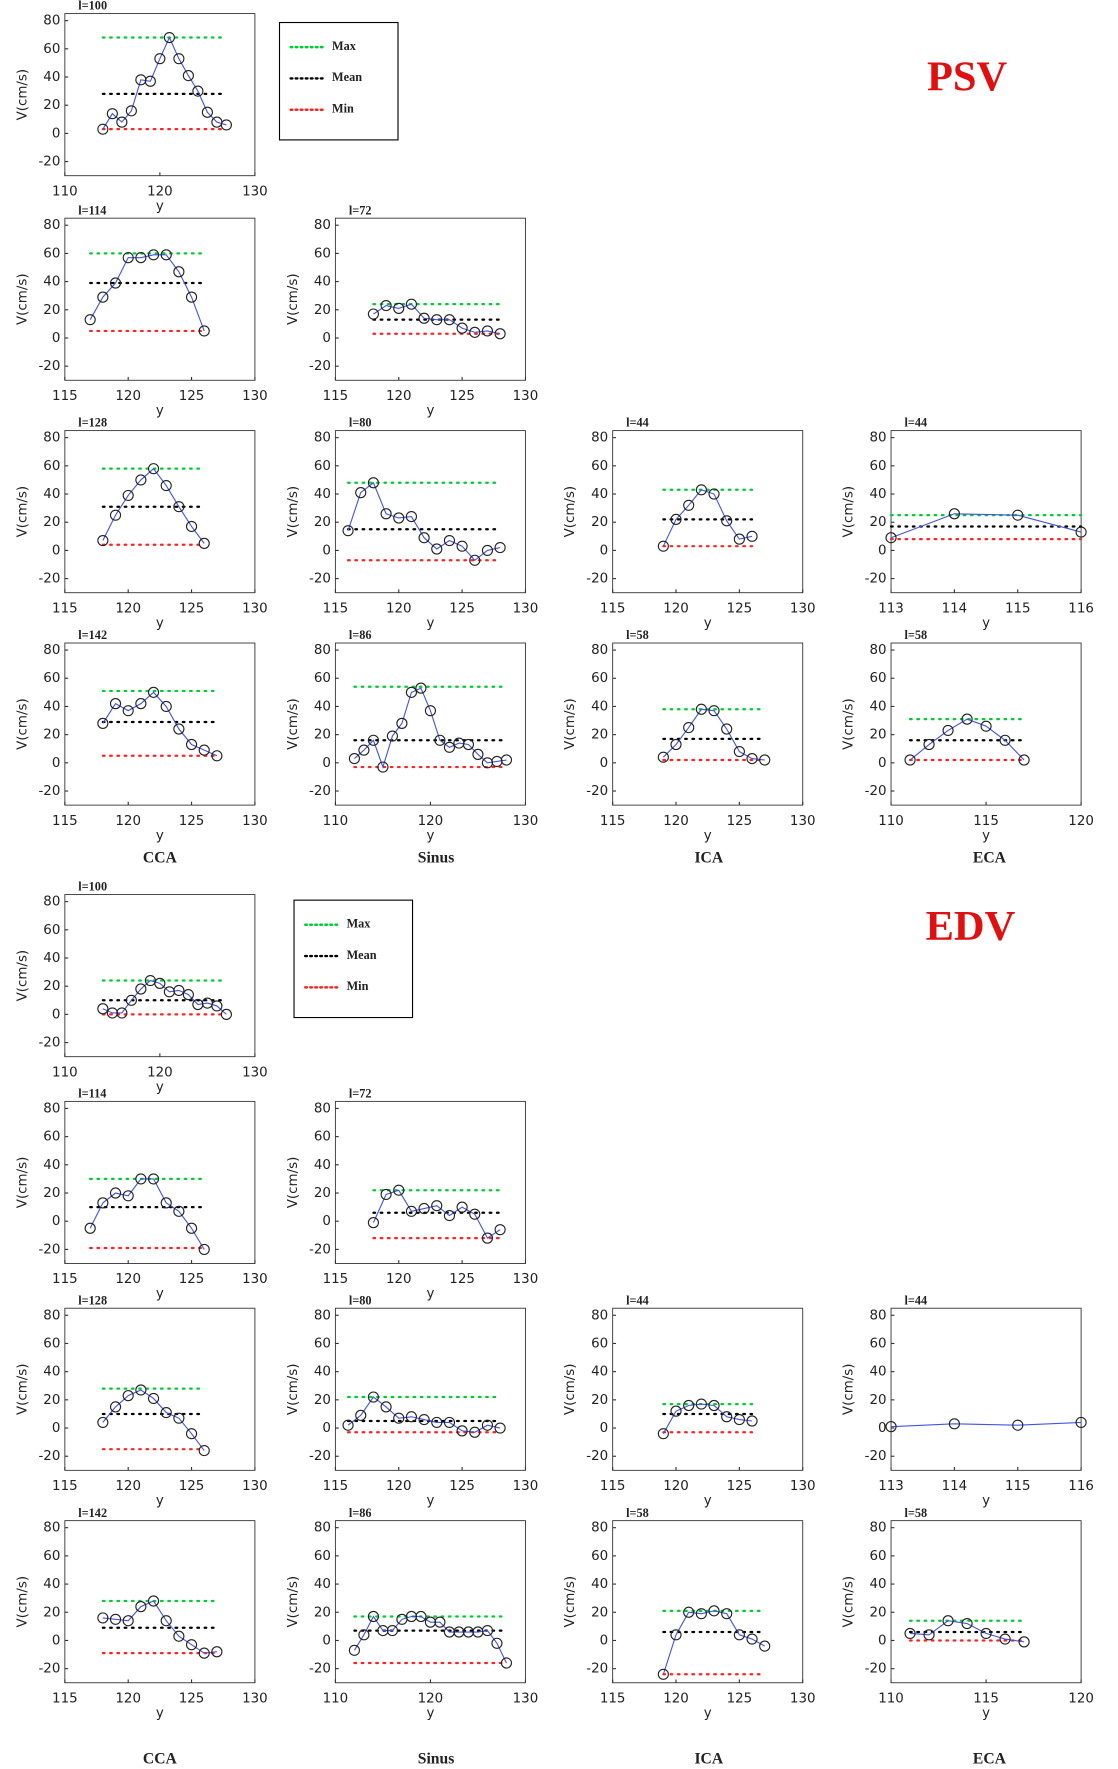  I want to click on legend-label: Mean, so click(347, 77).